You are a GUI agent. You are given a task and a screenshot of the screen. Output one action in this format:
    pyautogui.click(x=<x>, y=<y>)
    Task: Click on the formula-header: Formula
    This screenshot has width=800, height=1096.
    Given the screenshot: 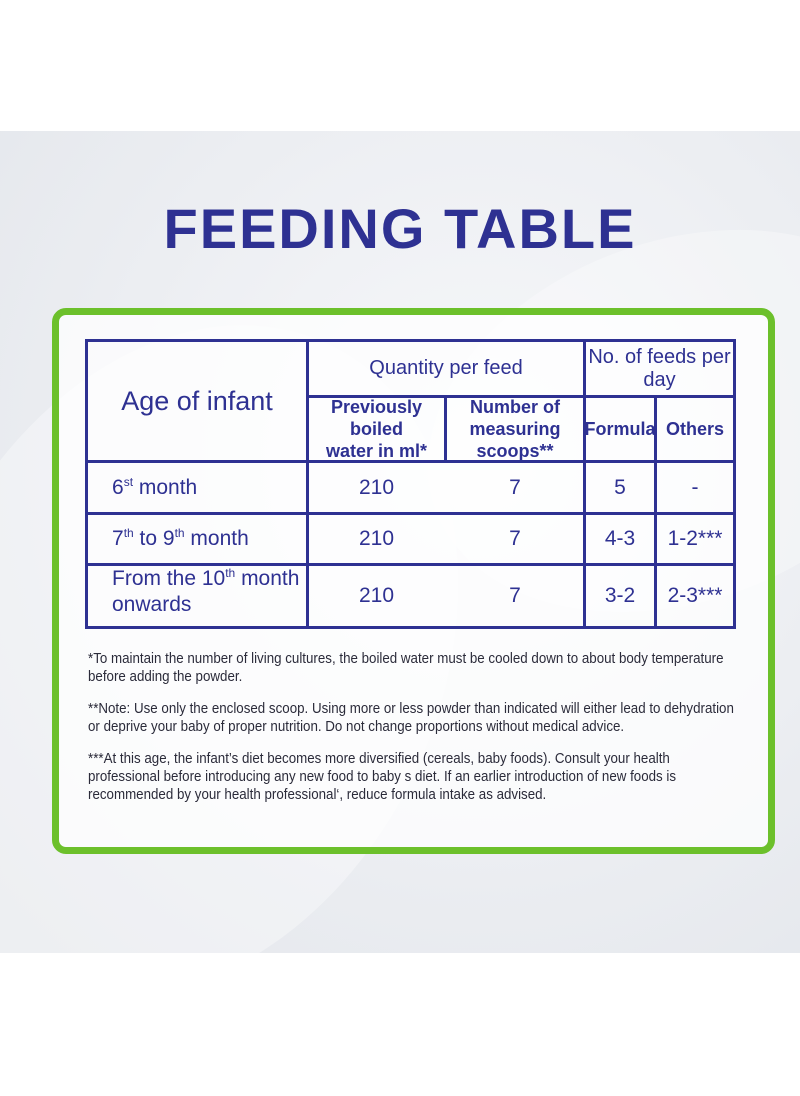 What is the action you would take?
    pyautogui.click(x=620, y=429)
    